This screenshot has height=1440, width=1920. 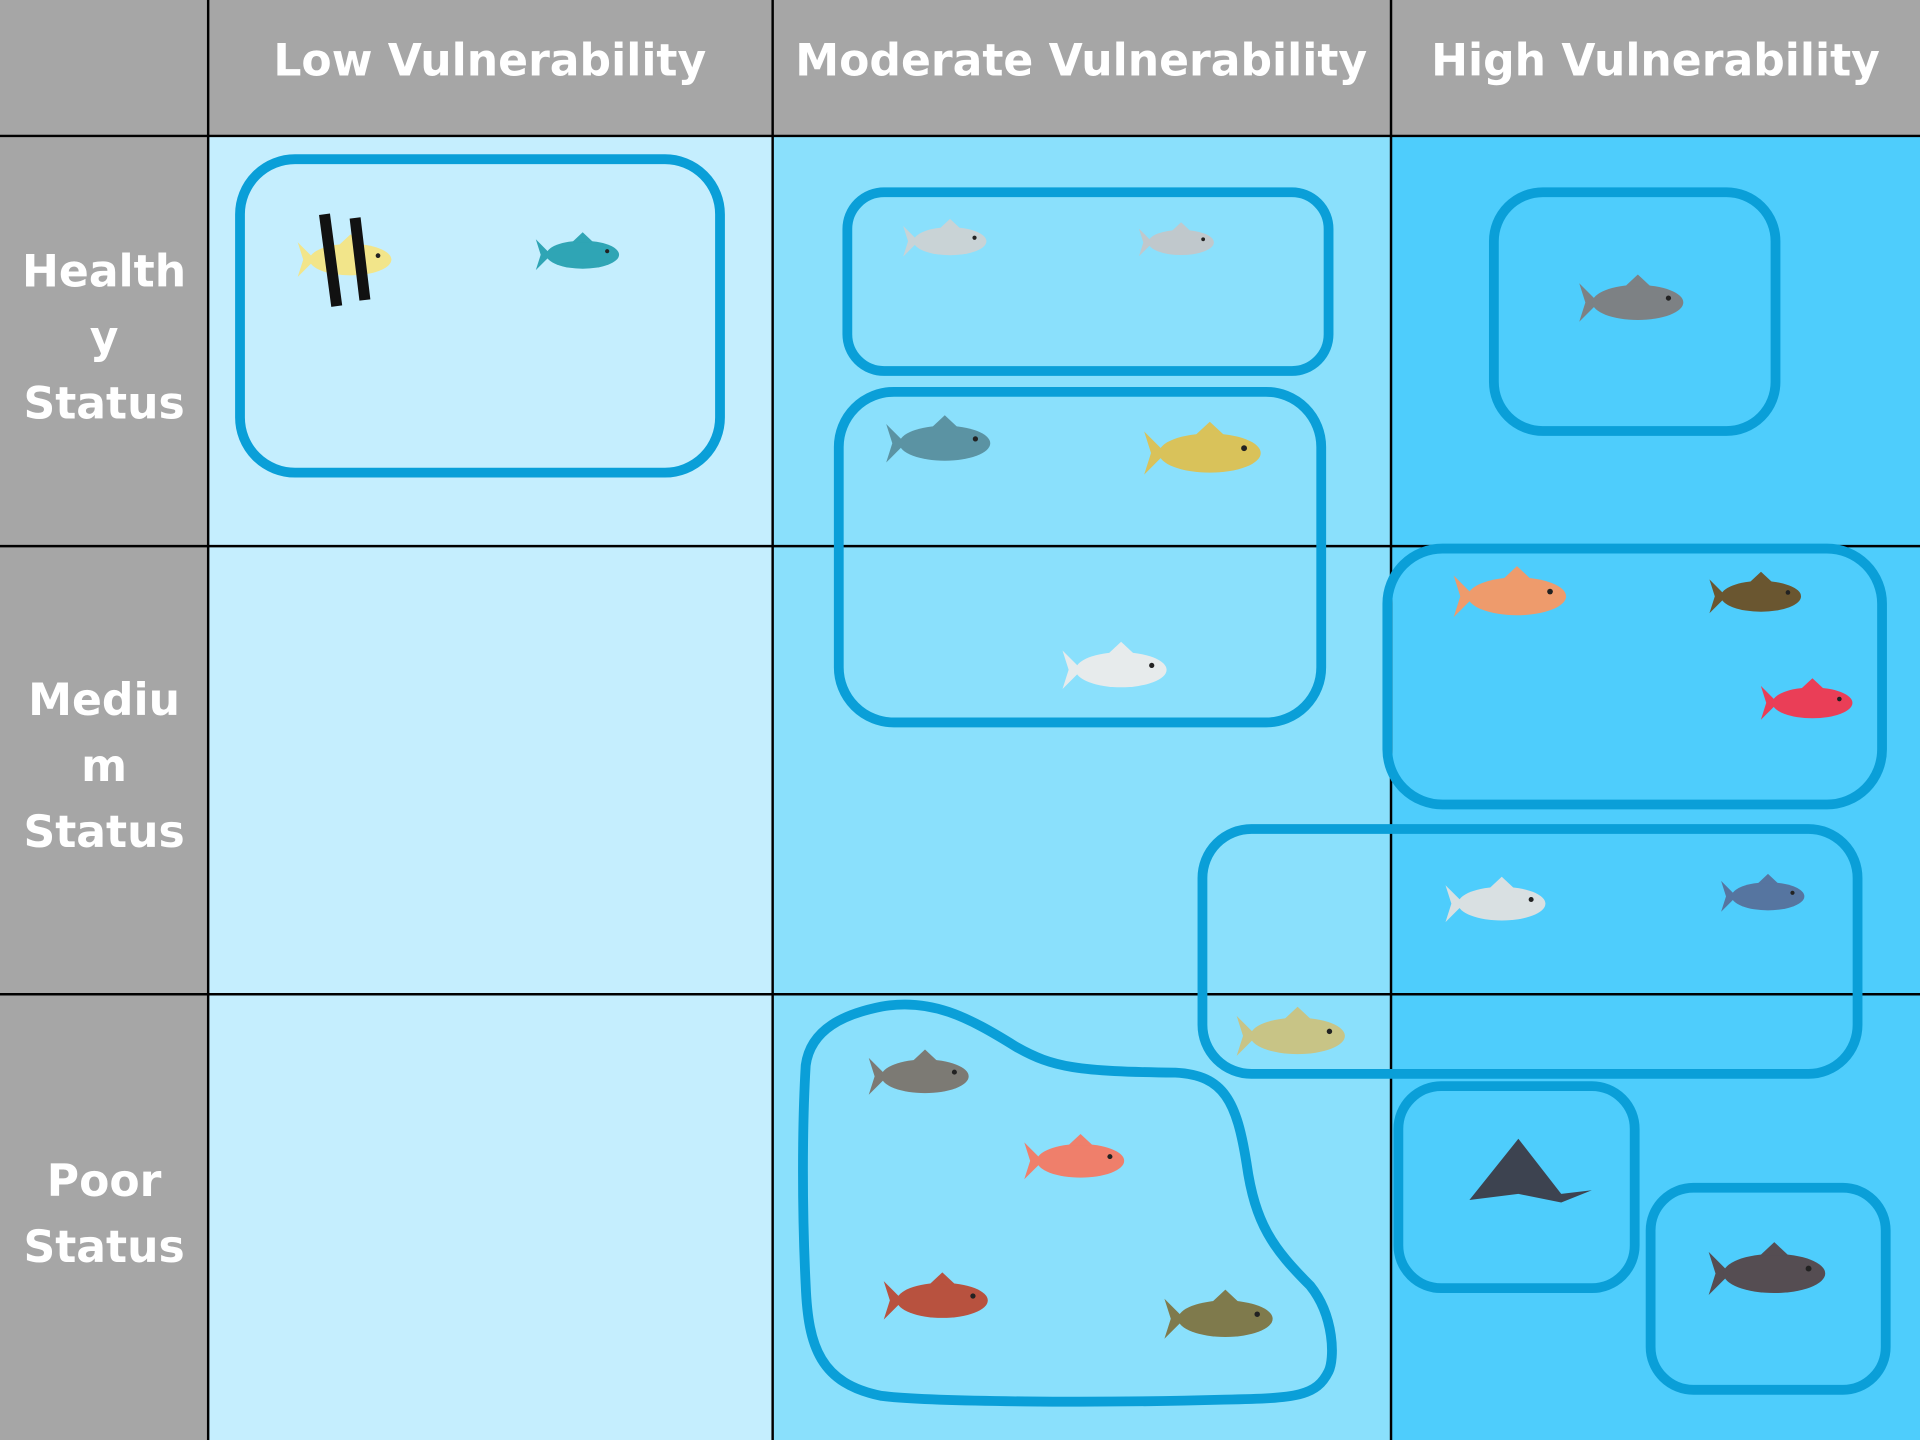 I want to click on row-header: m, so click(x=104, y=766).